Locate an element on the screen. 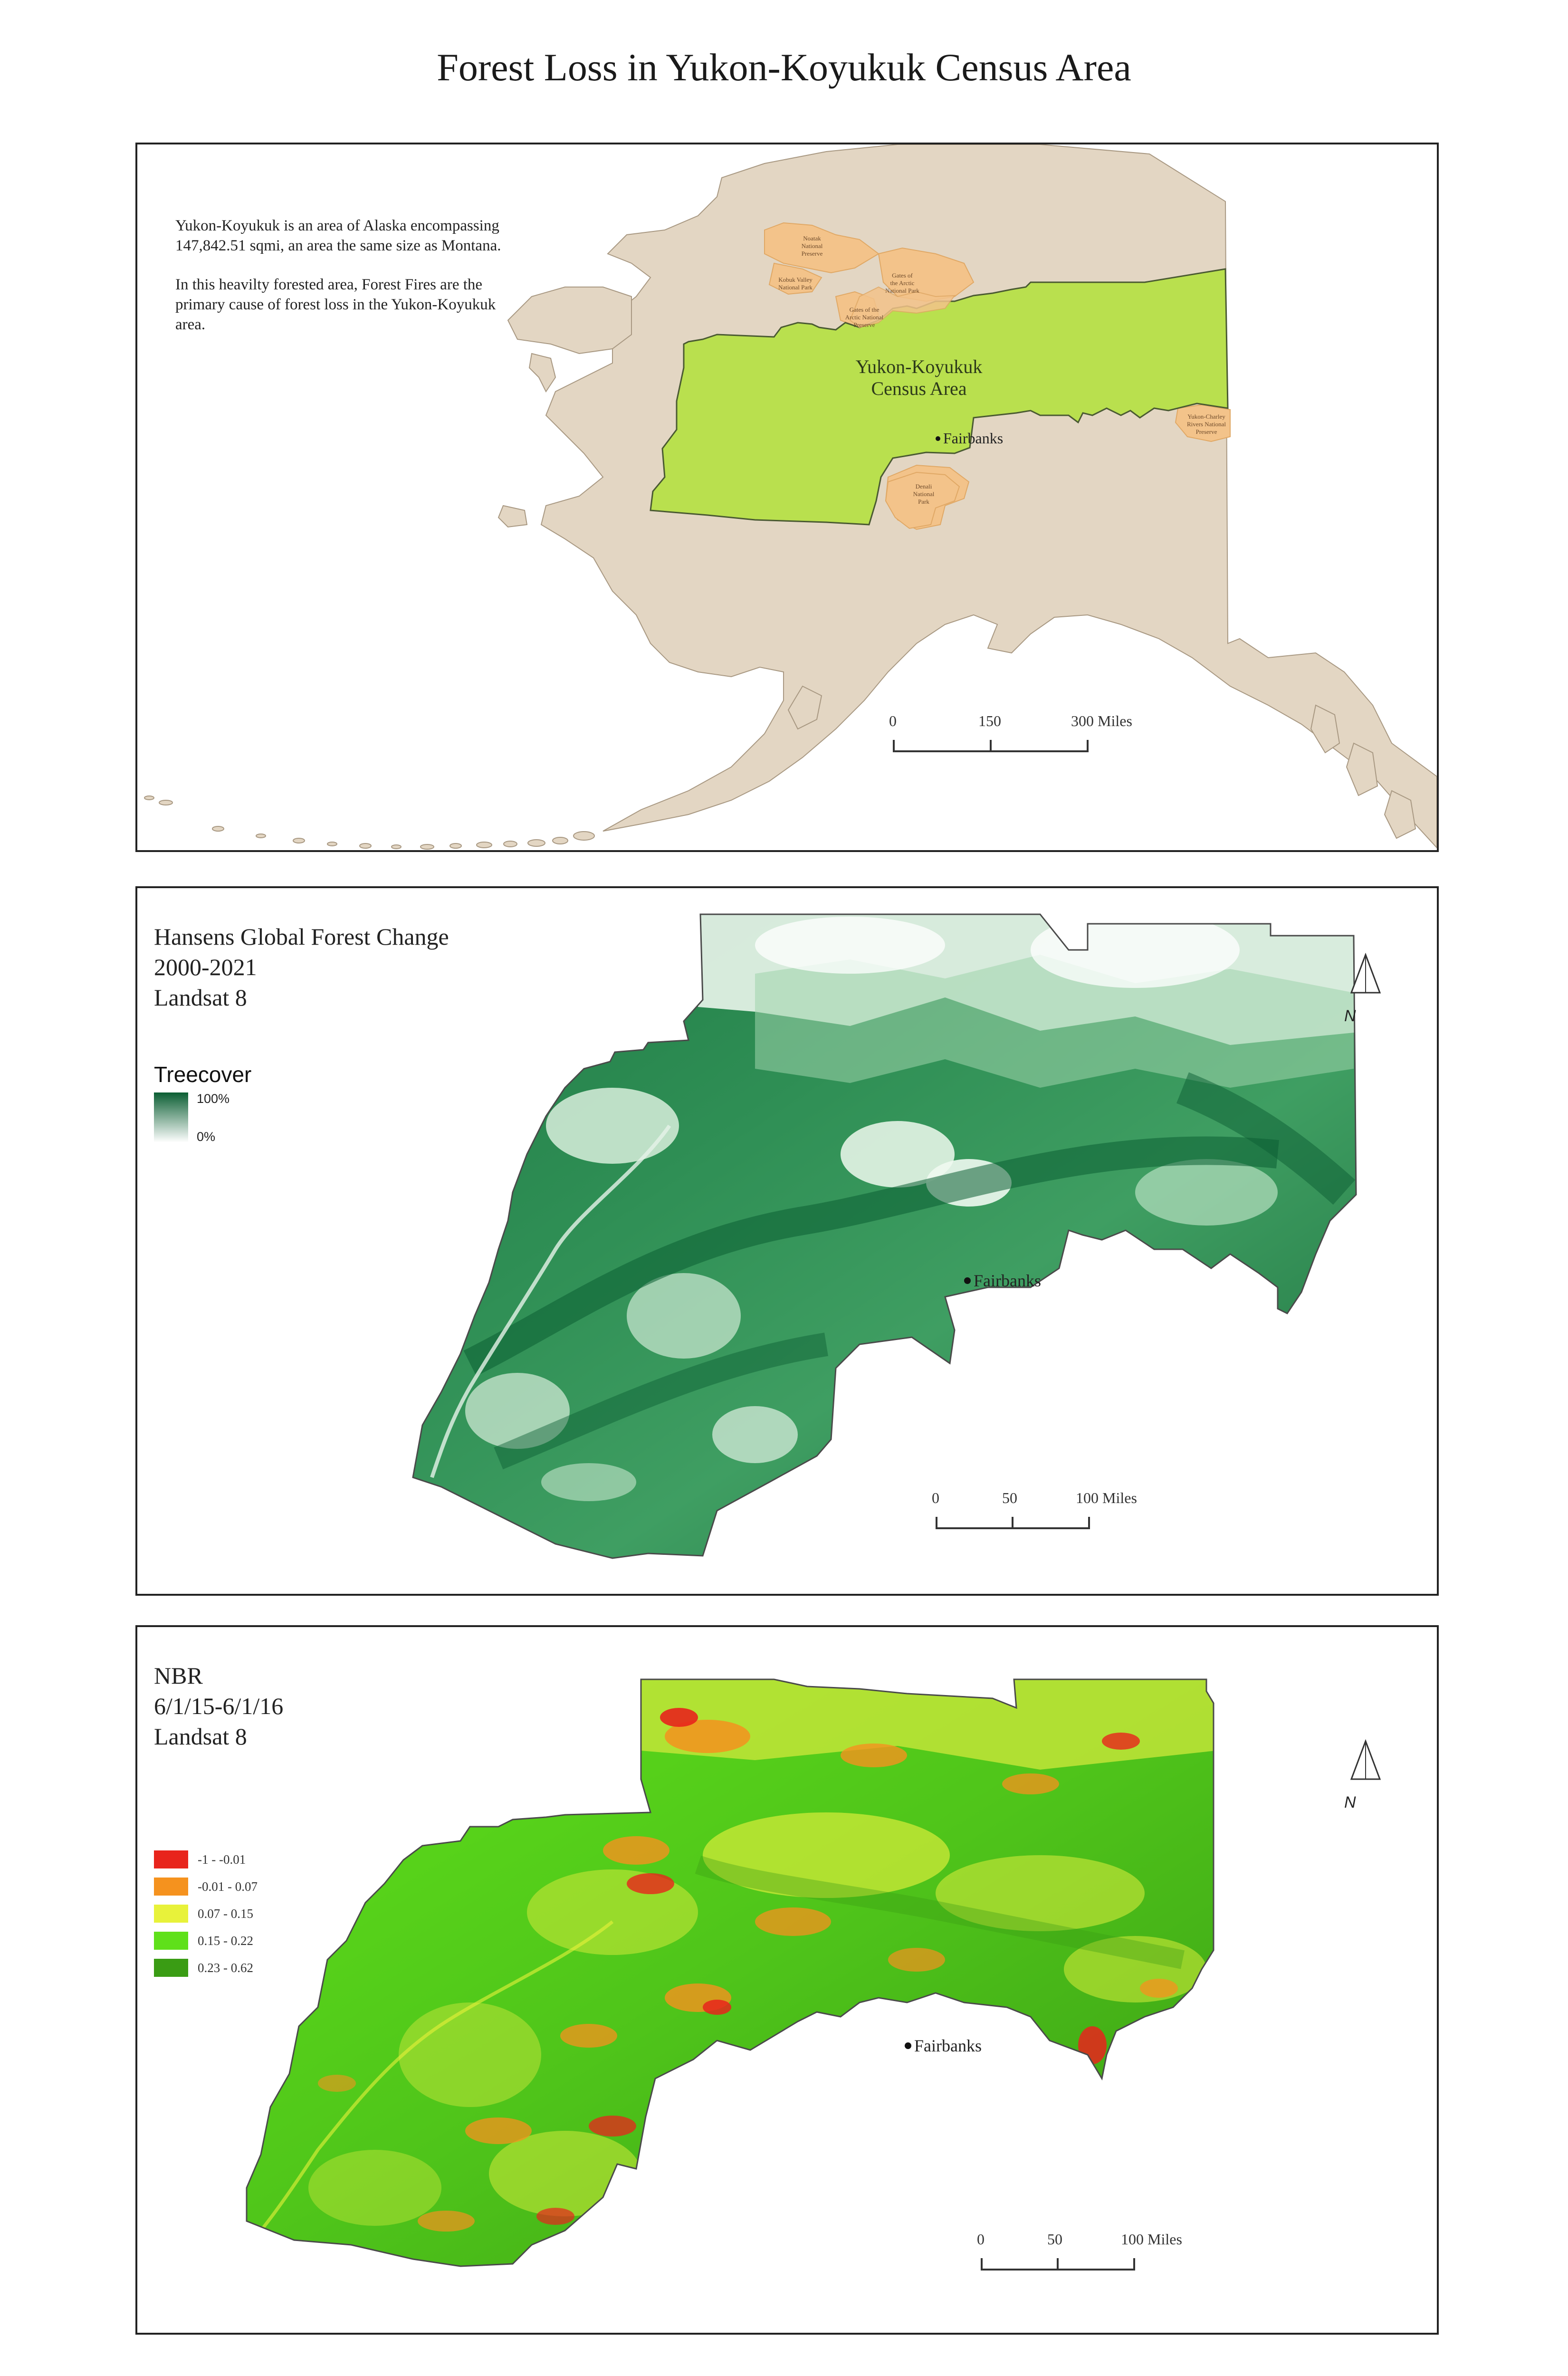  park-label-line: Gates of is located at coordinates (903, 275).